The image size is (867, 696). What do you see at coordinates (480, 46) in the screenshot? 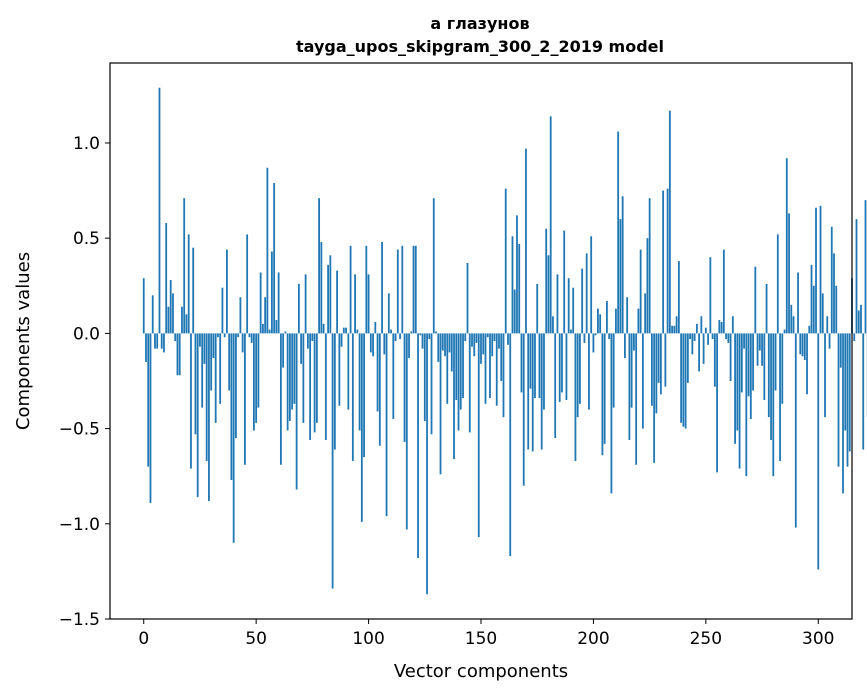
I see `chart-title-line2: tayga_upos_skipgram_300_2_2019 model` at bounding box center [480, 46].